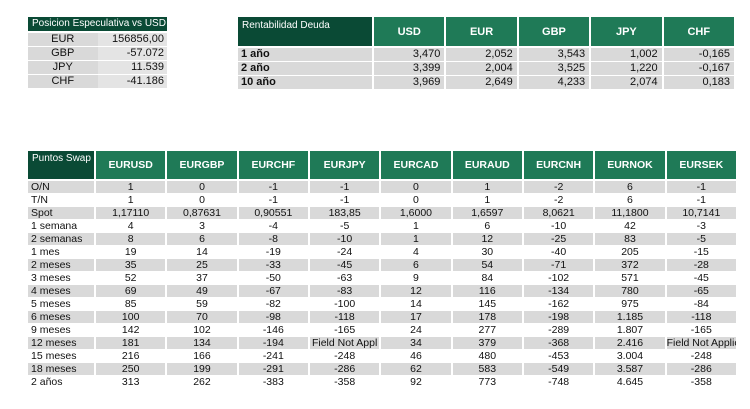 The width and height of the screenshot is (750, 409). What do you see at coordinates (630, 369) in the screenshot?
I see `value-cell: 3.587` at bounding box center [630, 369].